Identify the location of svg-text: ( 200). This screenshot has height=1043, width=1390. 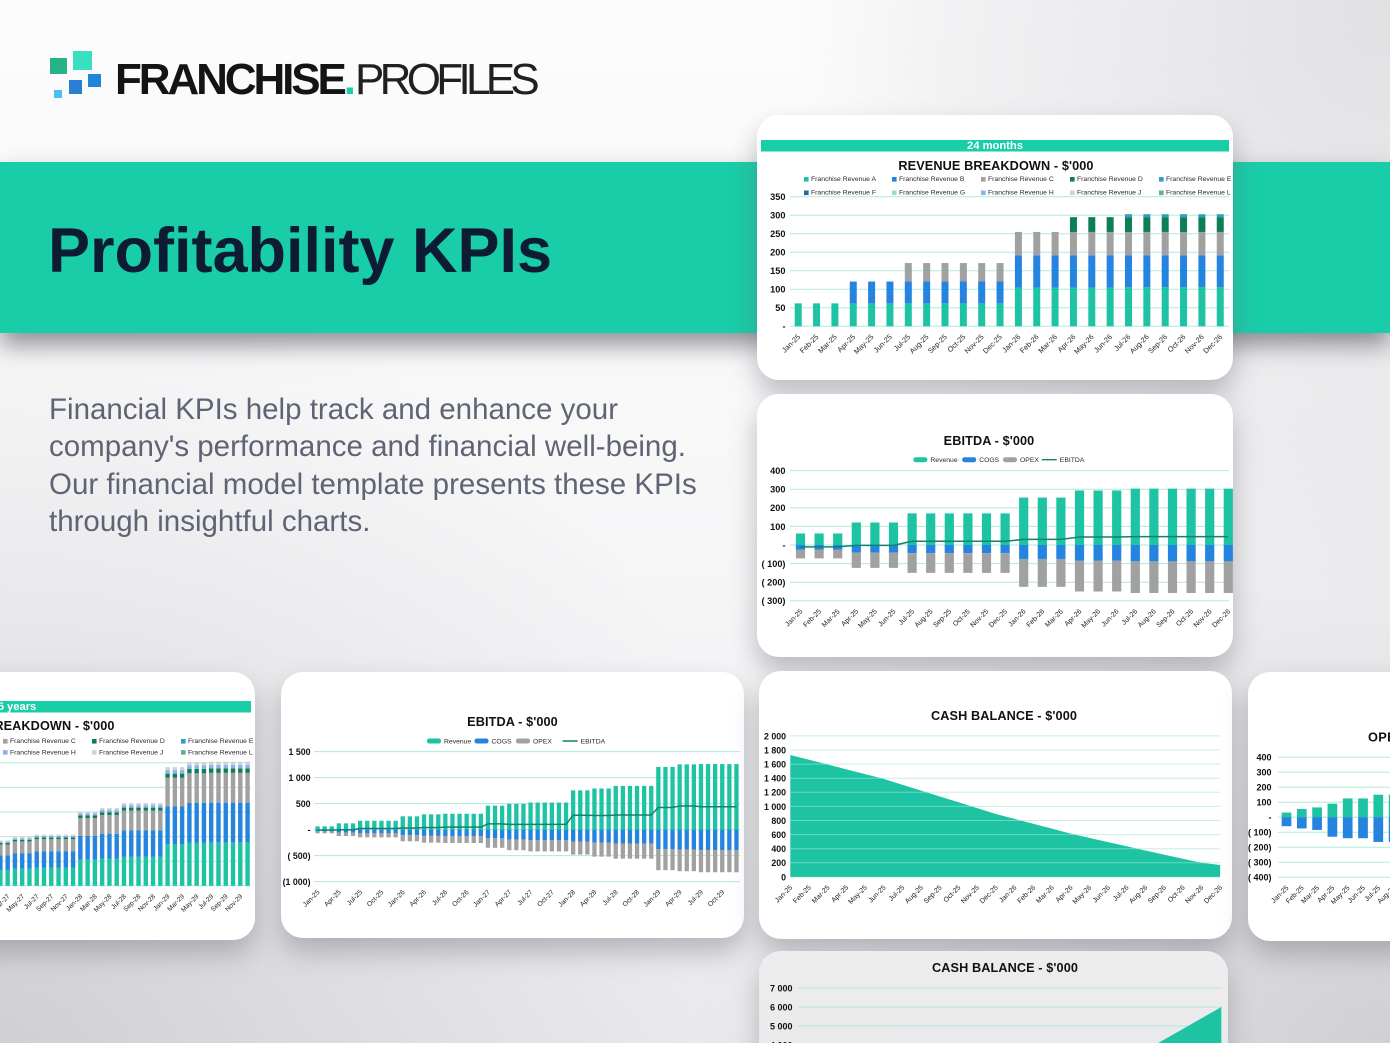
(773, 583).